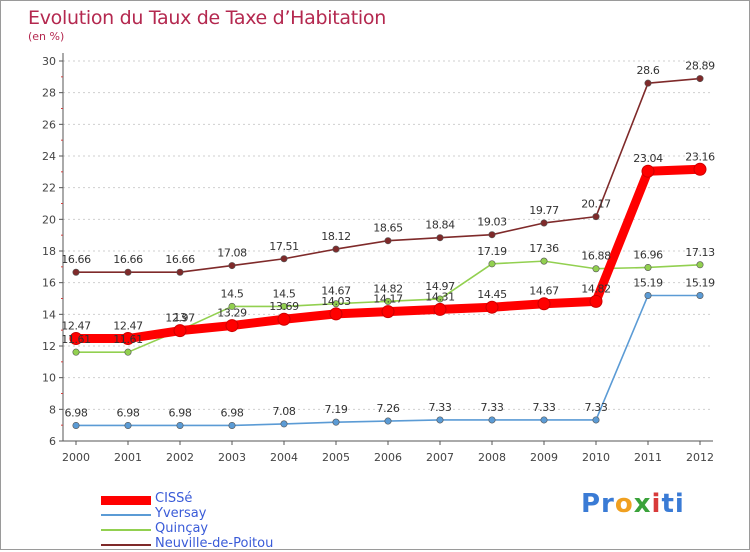 The image size is (750, 552). Describe the element at coordinates (49, 346) in the screenshot. I see `y-tick-label: 12` at that location.